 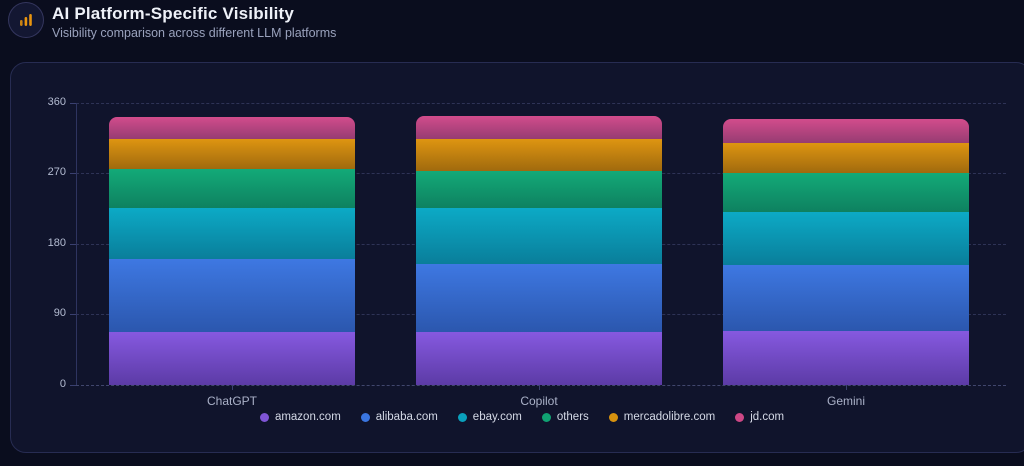 I want to click on legend-item-amazon-com: amazon.com, so click(x=300, y=417).